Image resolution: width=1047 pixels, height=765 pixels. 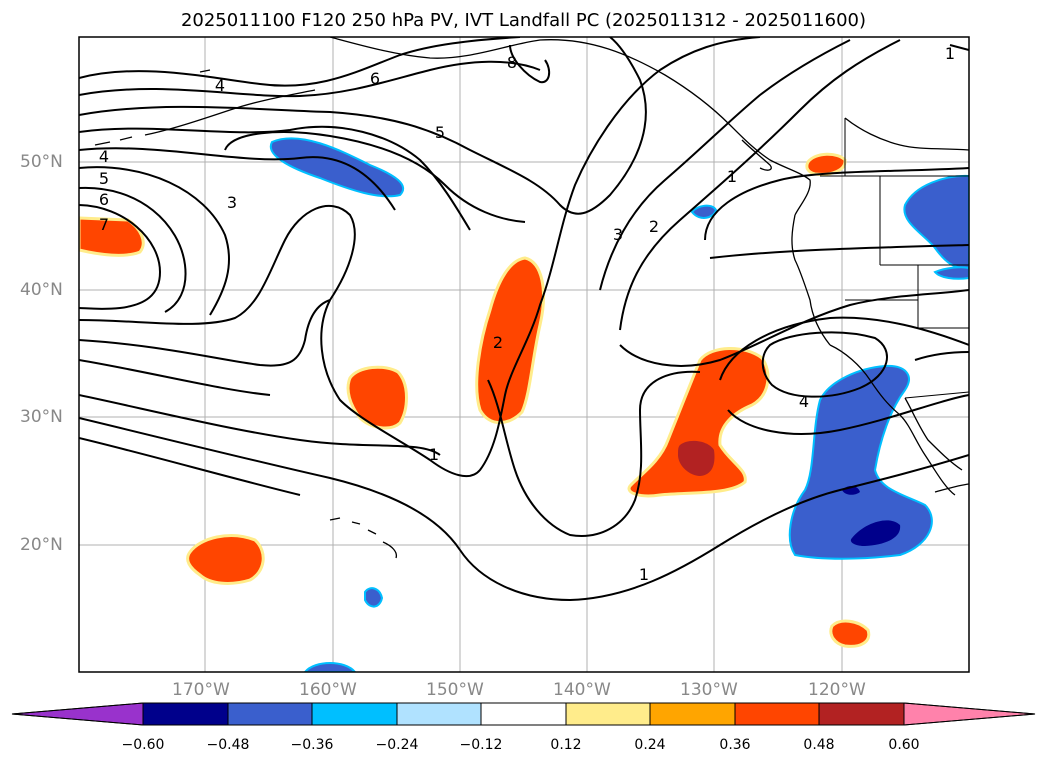 I want to click on red-region-southwest, so click(x=225, y=559).